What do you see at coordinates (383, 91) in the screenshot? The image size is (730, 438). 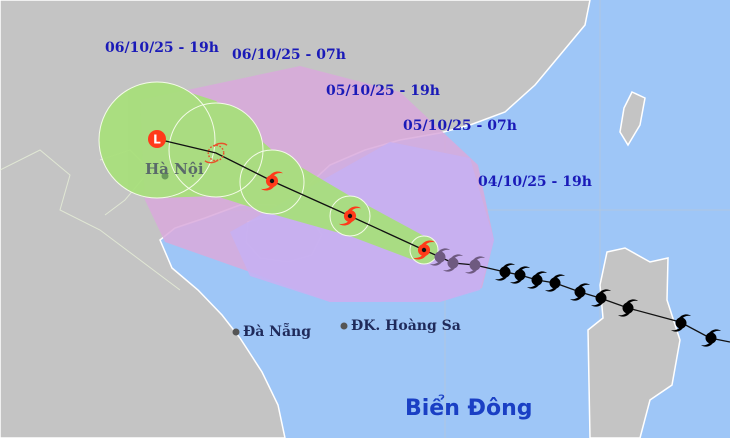 I see `time-label-05-19h: 05/10/25 - 19h` at bounding box center [383, 91].